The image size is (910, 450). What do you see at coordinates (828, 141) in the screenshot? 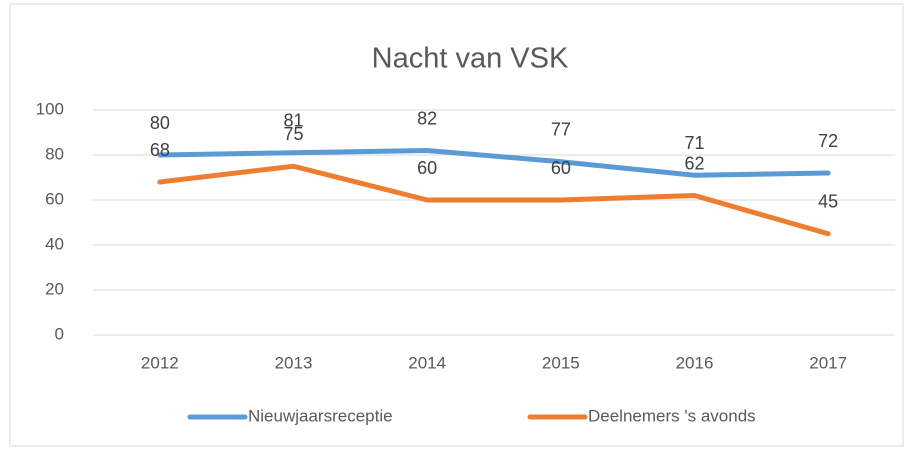
I see `data-label: 72` at bounding box center [828, 141].